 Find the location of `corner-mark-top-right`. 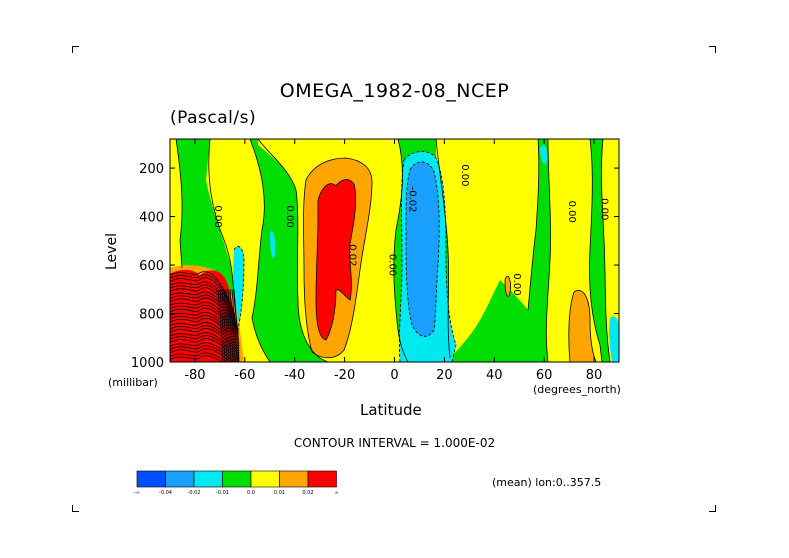

corner-mark-top-right is located at coordinates (712, 49).